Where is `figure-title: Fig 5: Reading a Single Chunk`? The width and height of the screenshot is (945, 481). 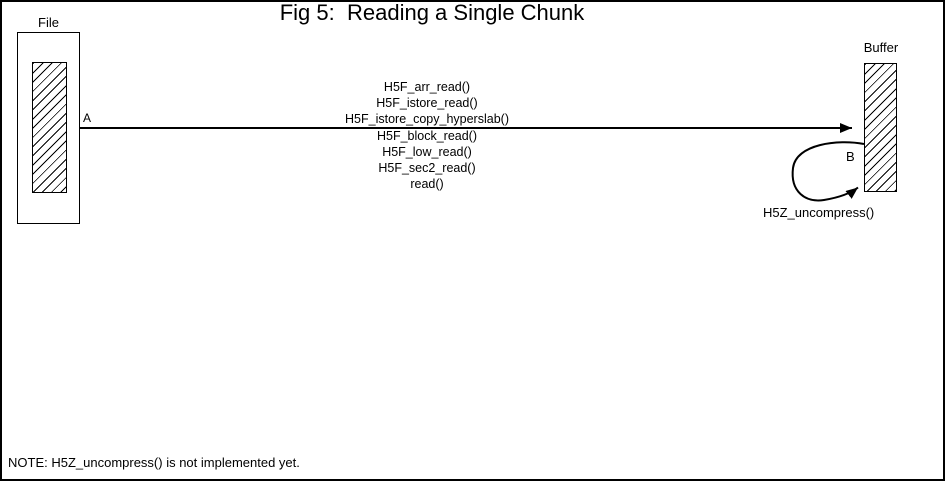 figure-title: Fig 5: Reading a Single Chunk is located at coordinates (432, 12).